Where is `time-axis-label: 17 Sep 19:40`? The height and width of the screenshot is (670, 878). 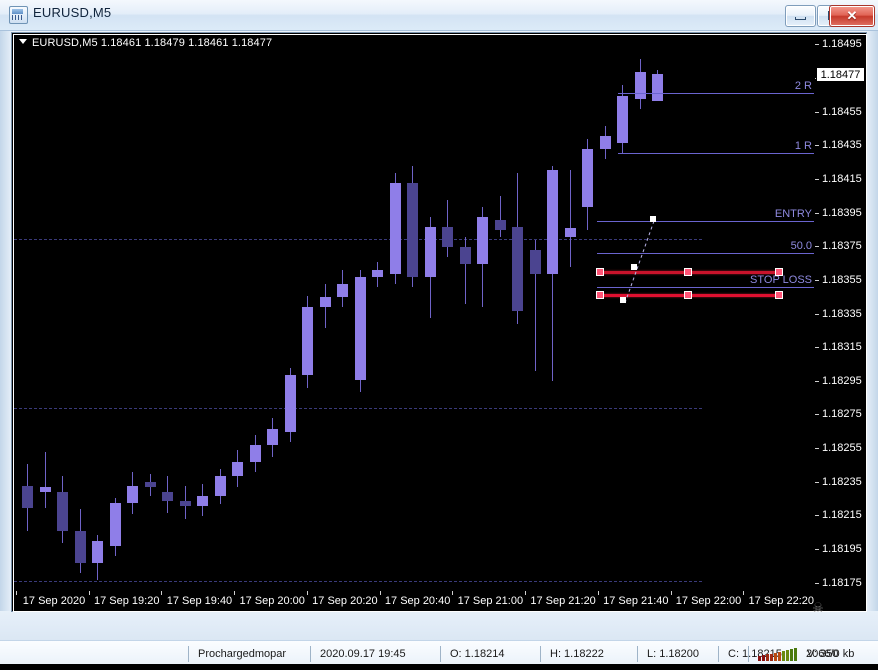 time-axis-label: 17 Sep 19:40 is located at coordinates (199, 601).